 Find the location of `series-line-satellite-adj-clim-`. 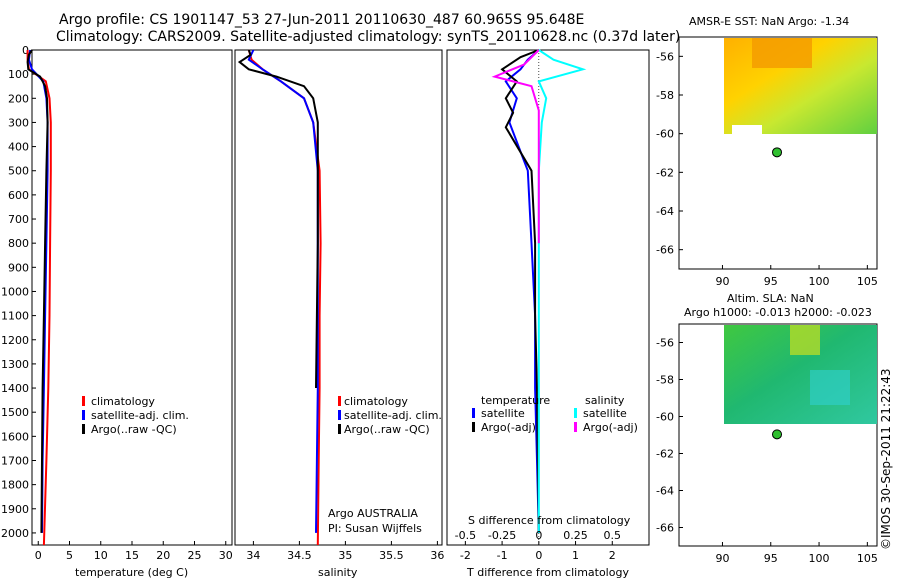

series-line-satellite-adj-clim- is located at coordinates (283, 291).